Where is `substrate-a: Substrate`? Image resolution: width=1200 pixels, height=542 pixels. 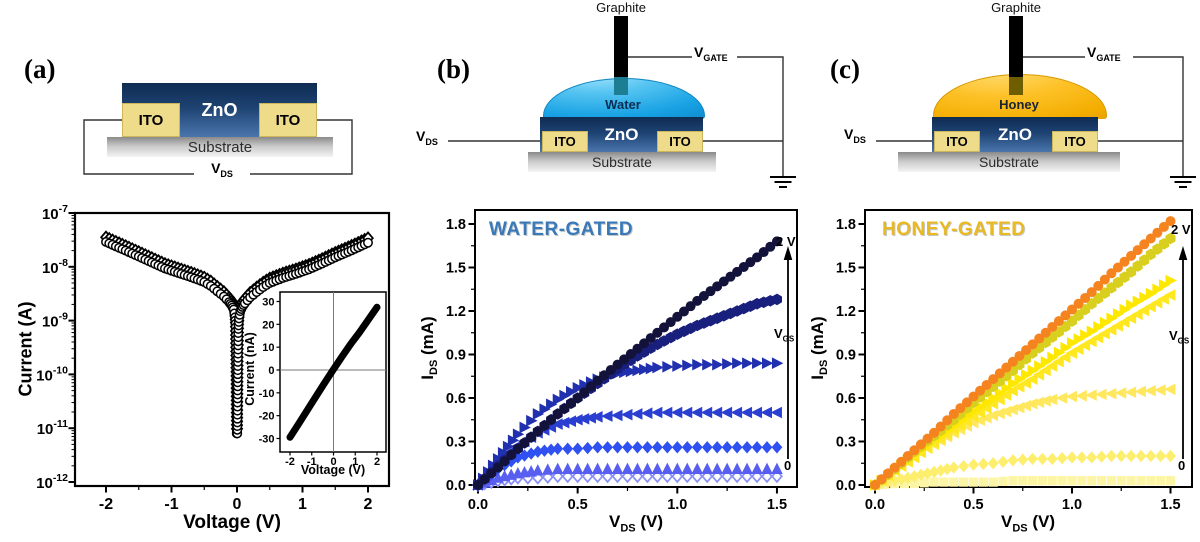 substrate-a: Substrate is located at coordinates (220, 147).